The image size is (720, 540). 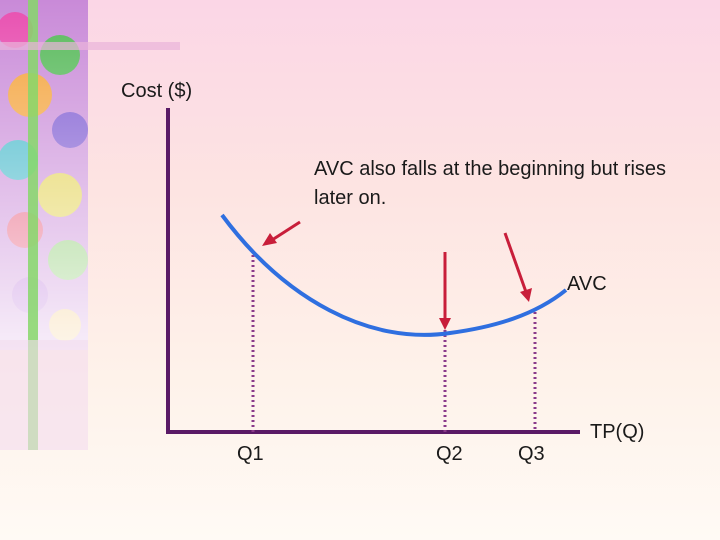 I want to click on decorative-top-bar, so click(x=90, y=46).